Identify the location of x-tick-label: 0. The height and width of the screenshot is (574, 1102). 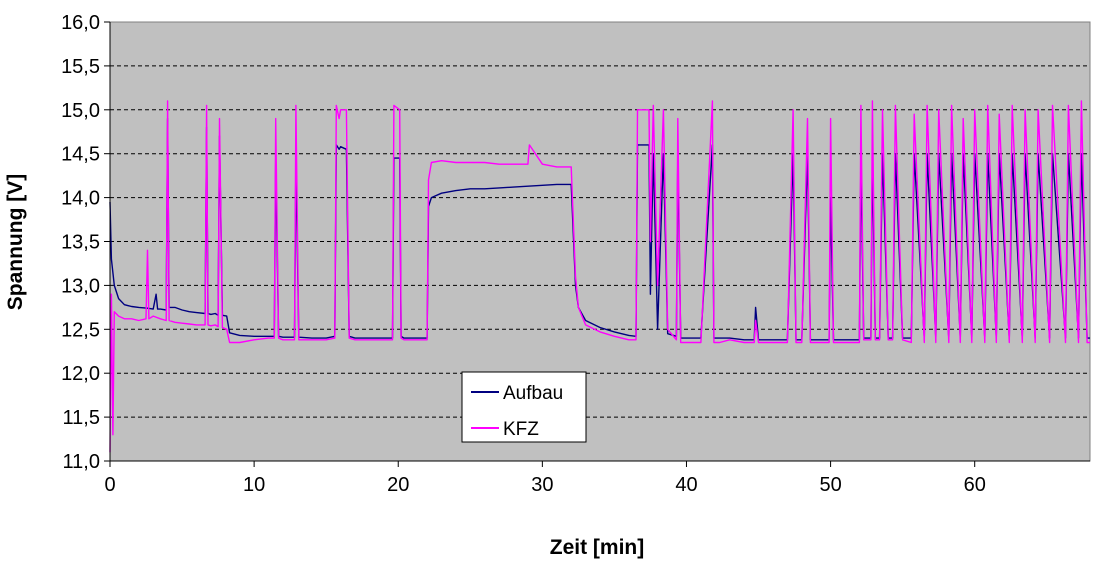
(109, 485).